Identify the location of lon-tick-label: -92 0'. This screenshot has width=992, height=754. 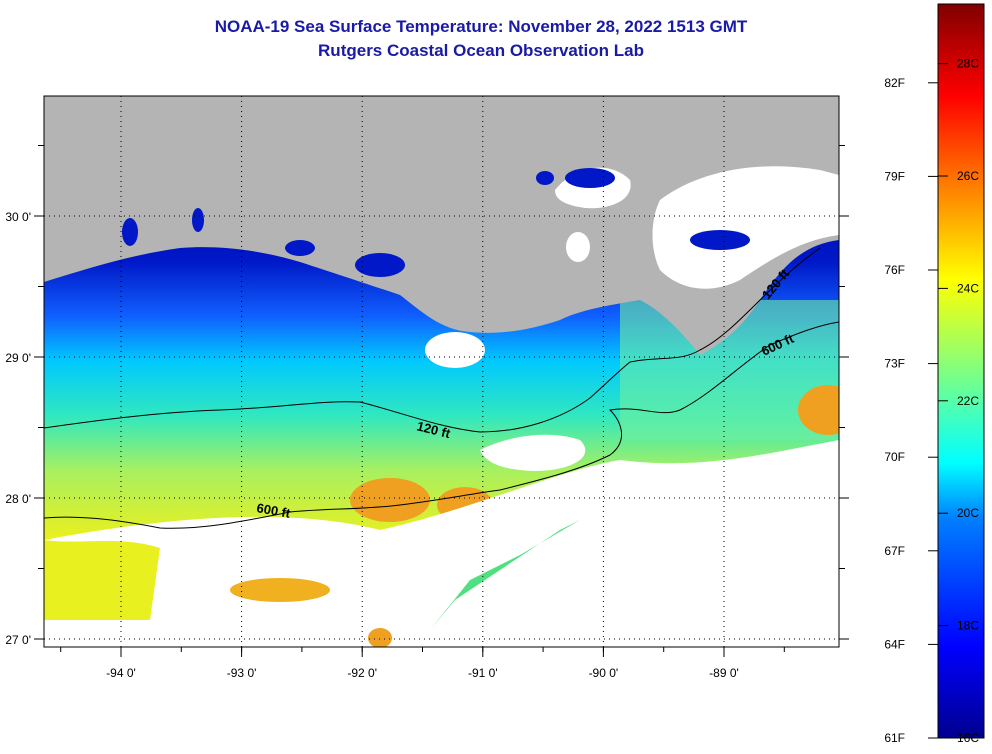
(362, 673).